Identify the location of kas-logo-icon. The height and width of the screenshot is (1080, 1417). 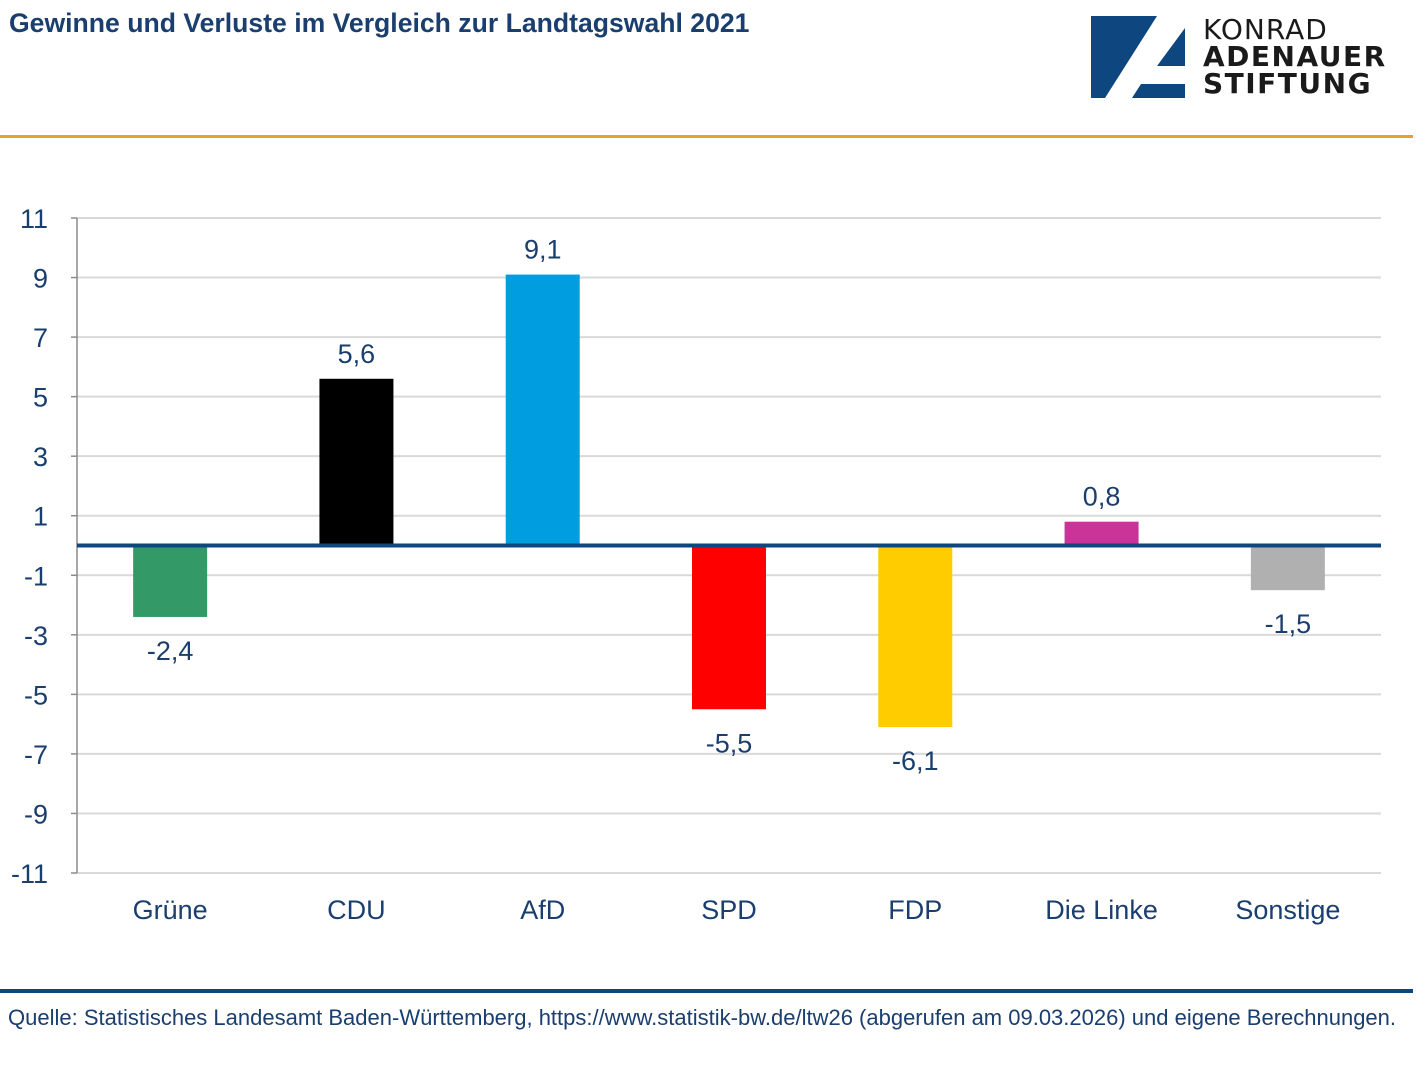
(1138, 57).